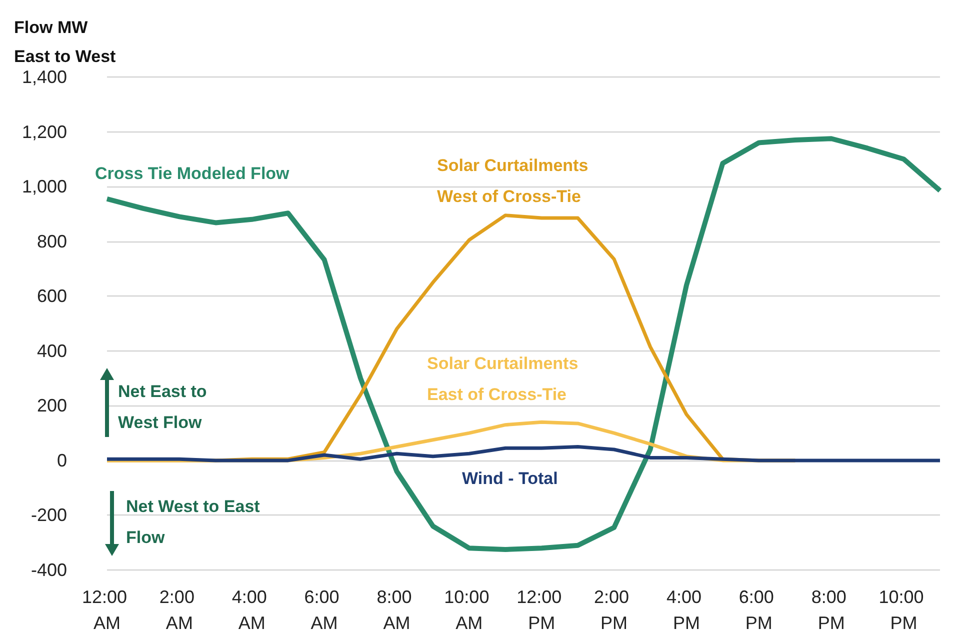 This screenshot has height=644, width=973. I want to click on y-tick-label: 1,400, so click(44, 77).